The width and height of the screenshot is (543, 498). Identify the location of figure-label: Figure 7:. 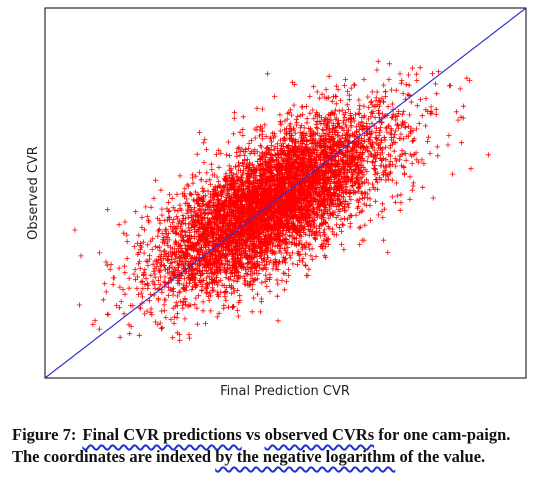
(44, 434).